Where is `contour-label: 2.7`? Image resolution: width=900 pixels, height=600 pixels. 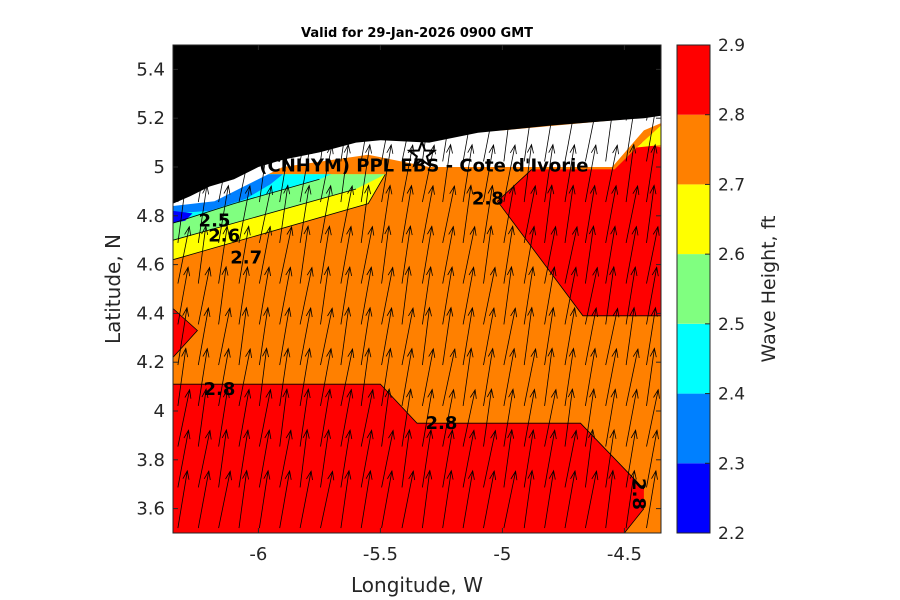 contour-label: 2.7 is located at coordinates (246, 257).